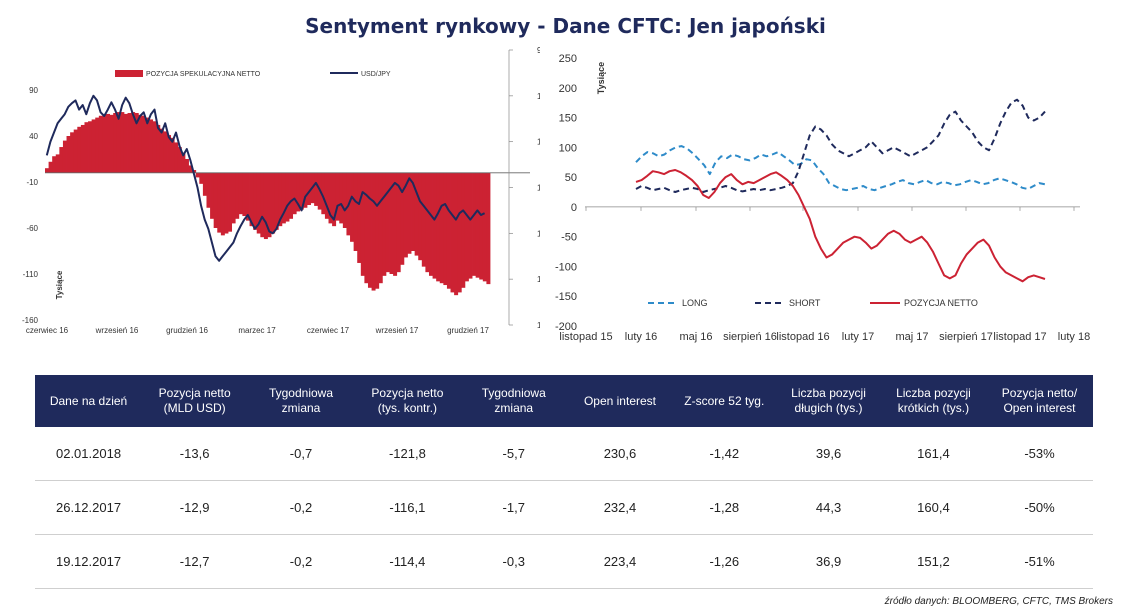  I want to click on x-tick-label: listopad 17, so click(1019, 337).